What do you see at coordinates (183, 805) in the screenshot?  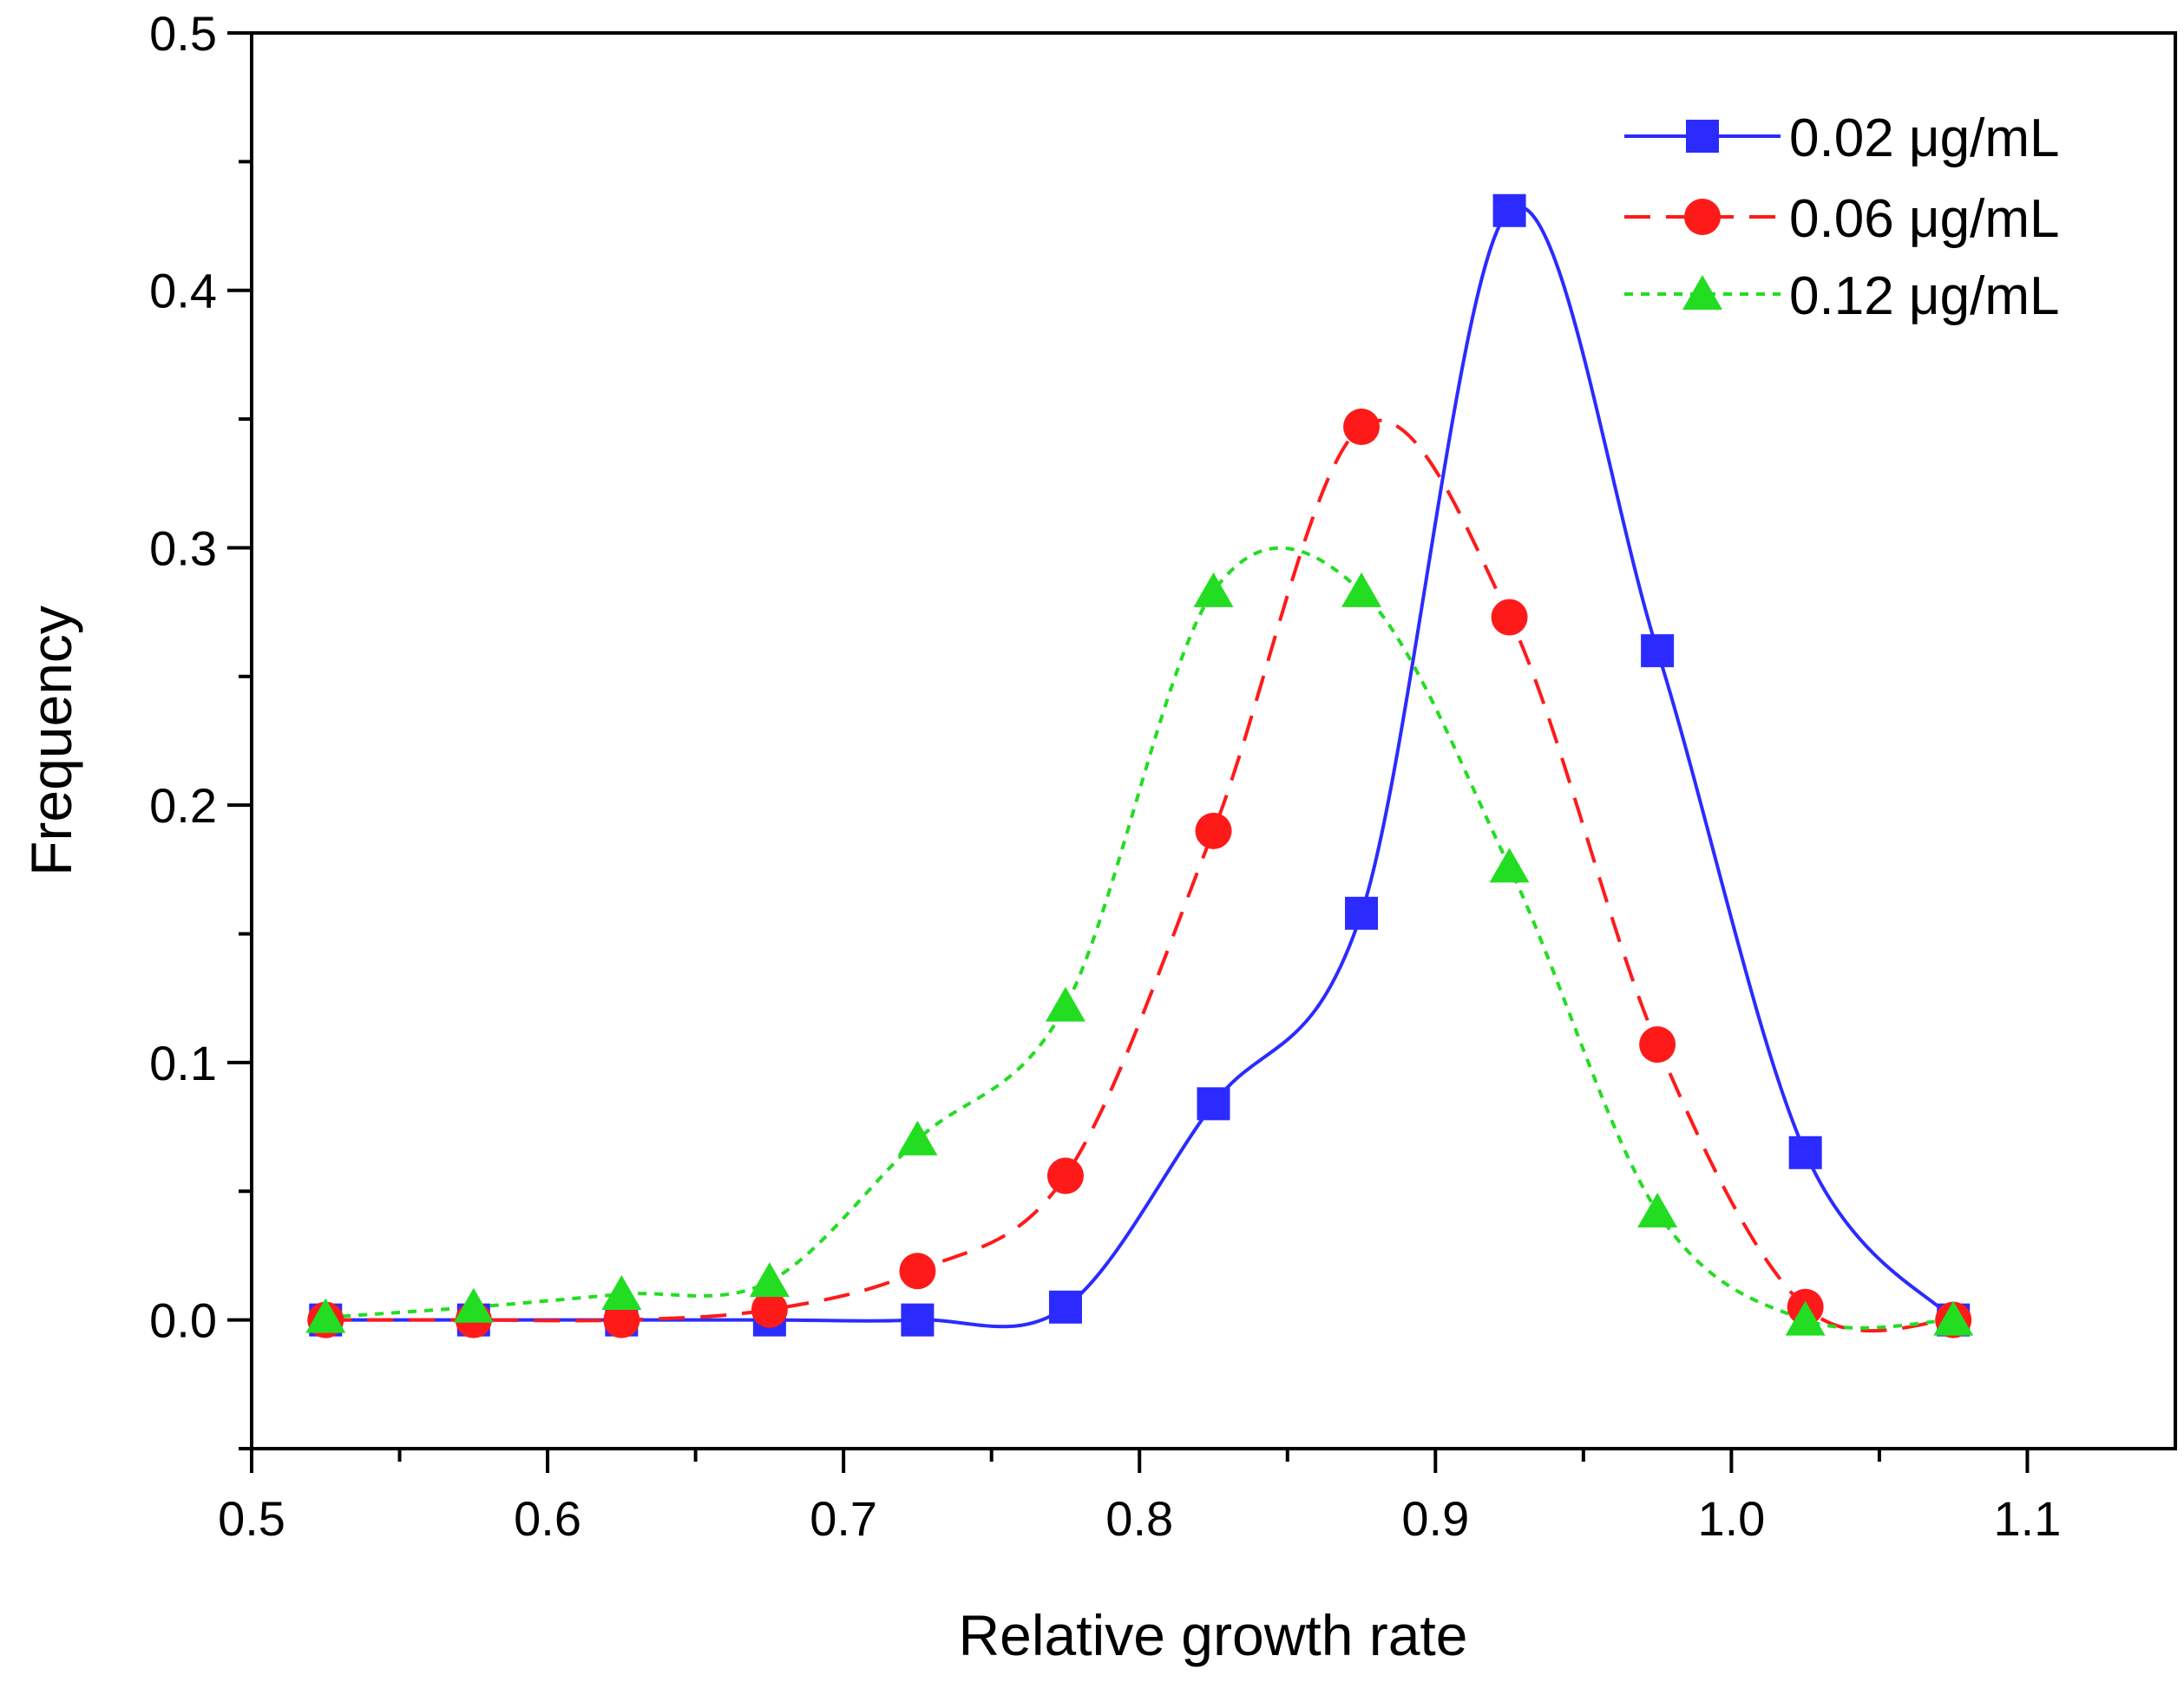 I see `y-tick-label: 0.2` at bounding box center [183, 805].